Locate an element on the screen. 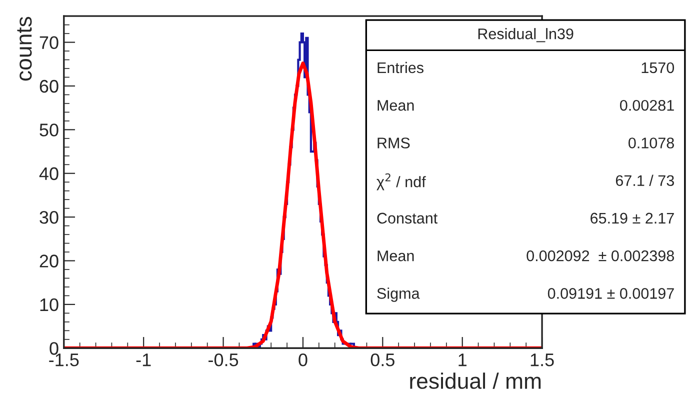 The width and height of the screenshot is (687, 402). x-tick-label: -0.5 is located at coordinates (223, 359).